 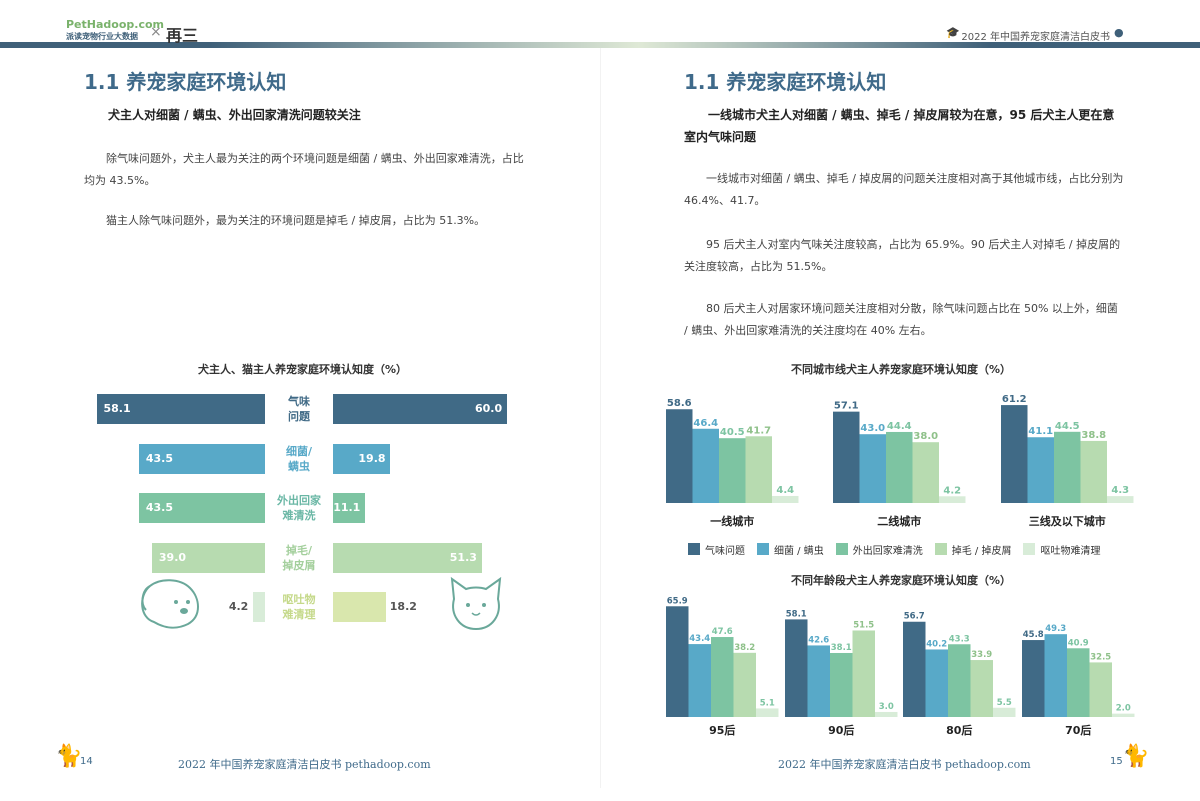 I want to click on data-label: 45.8, so click(x=1033, y=635).